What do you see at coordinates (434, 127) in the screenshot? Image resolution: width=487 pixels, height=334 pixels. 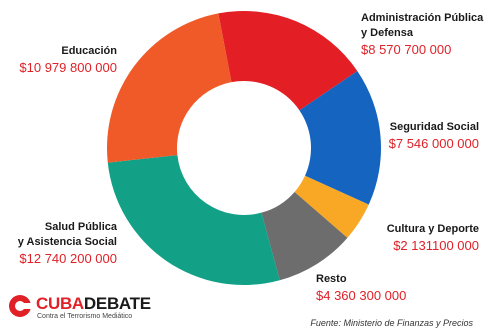 I see `slice-label-seguridad-social: Seguridad Social` at bounding box center [434, 127].